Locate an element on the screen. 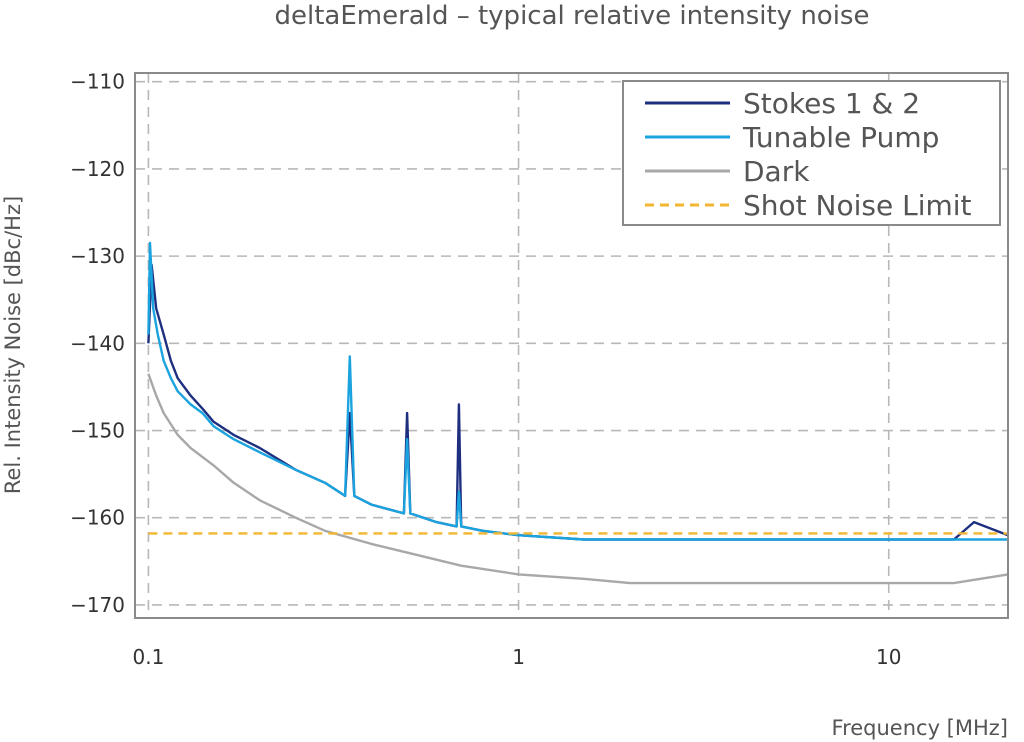 The image size is (1024, 742). x-tick-label: 0.1 is located at coordinates (148, 657).